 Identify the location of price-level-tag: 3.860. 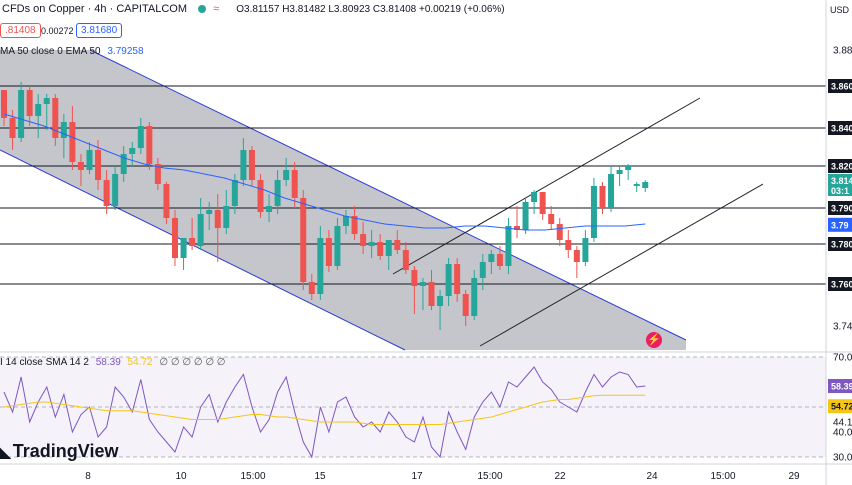
(841, 87).